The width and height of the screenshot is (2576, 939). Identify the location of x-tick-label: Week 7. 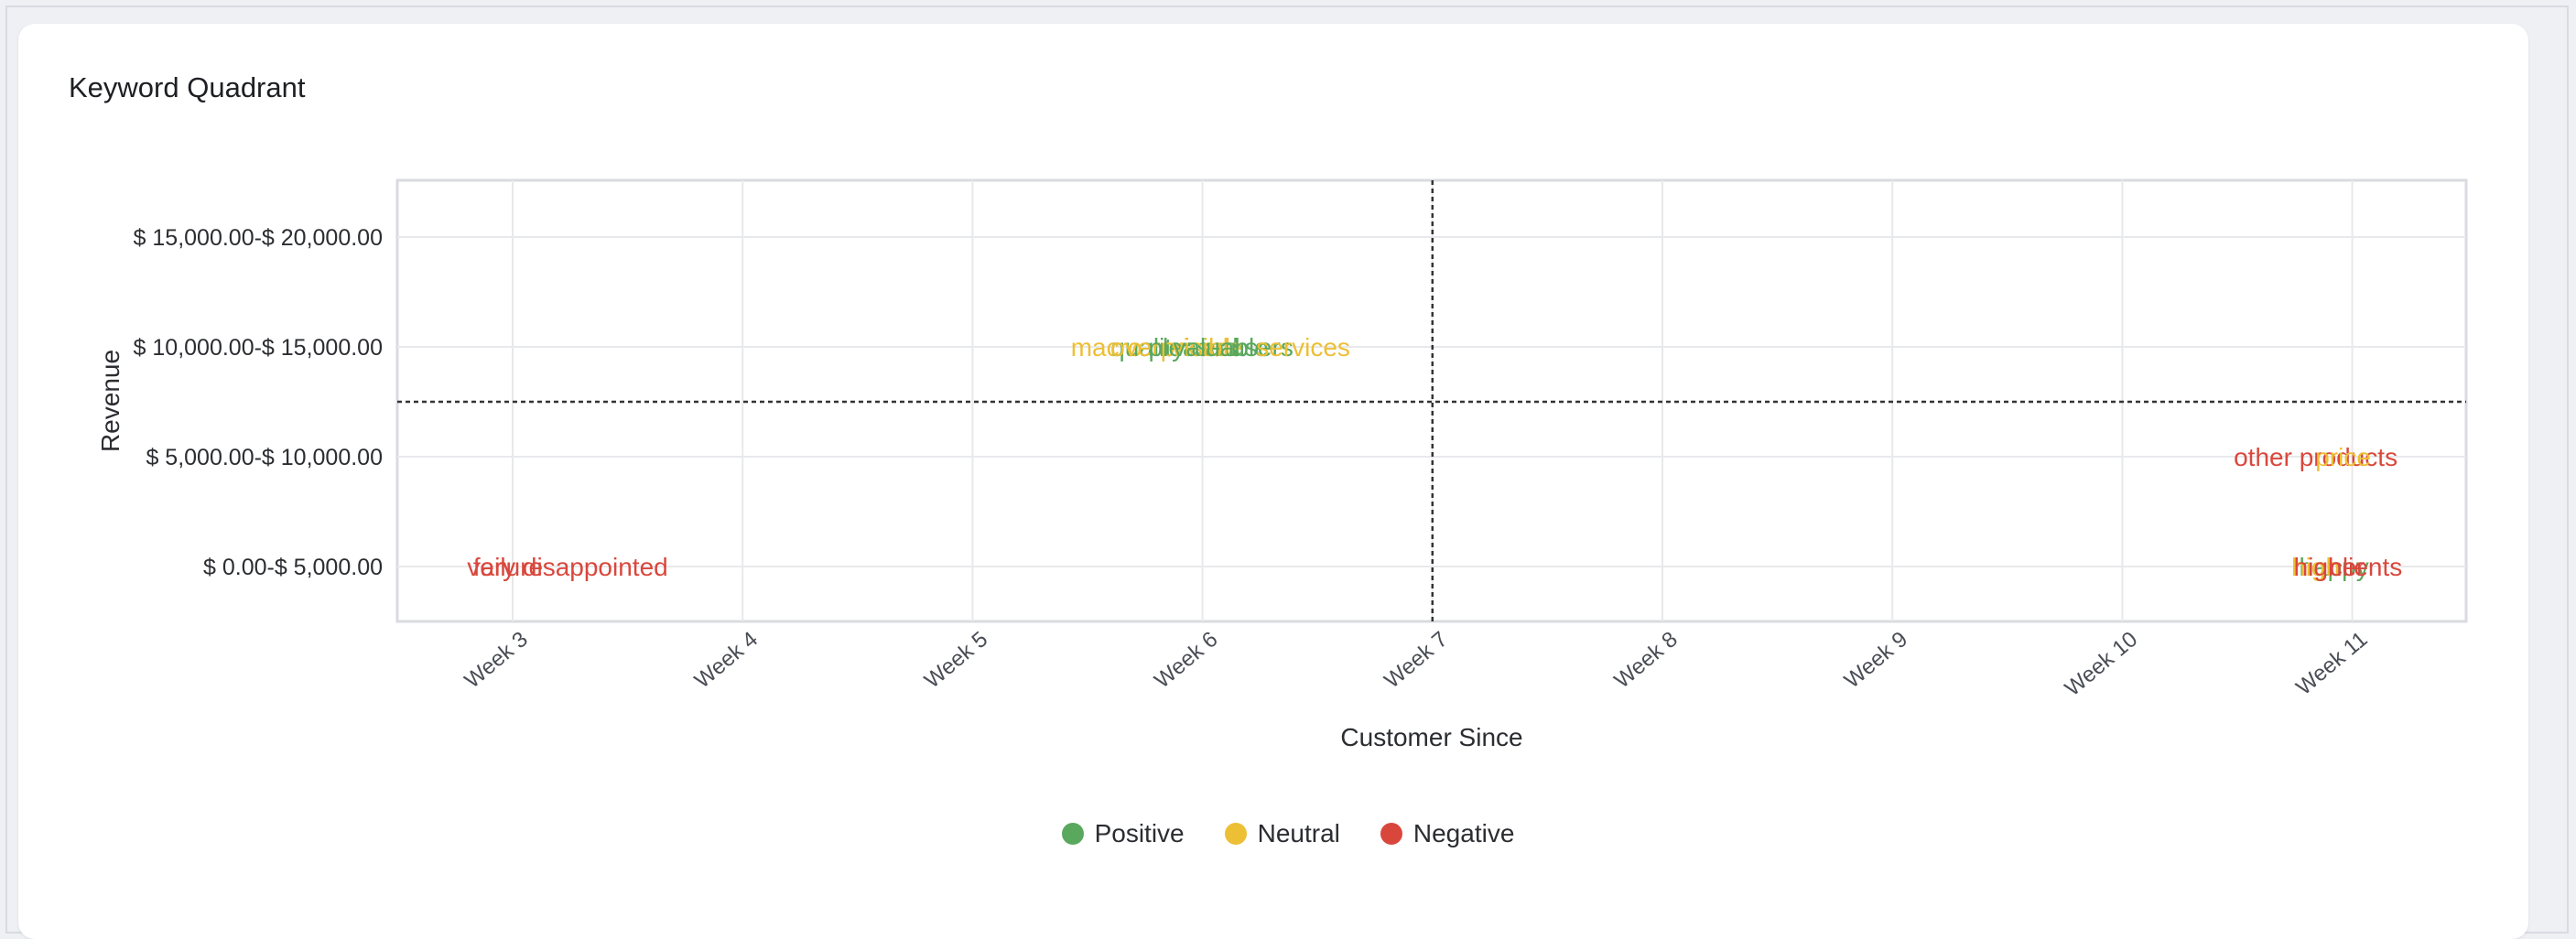
(1416, 660).